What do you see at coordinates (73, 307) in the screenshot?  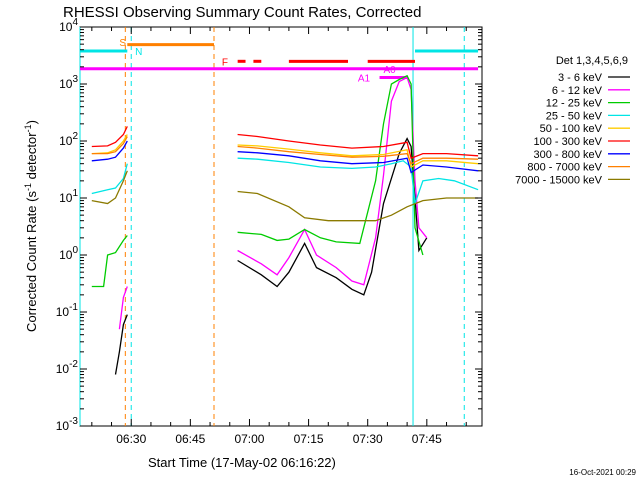 I see `y-tick-exponent: -1` at bounding box center [73, 307].